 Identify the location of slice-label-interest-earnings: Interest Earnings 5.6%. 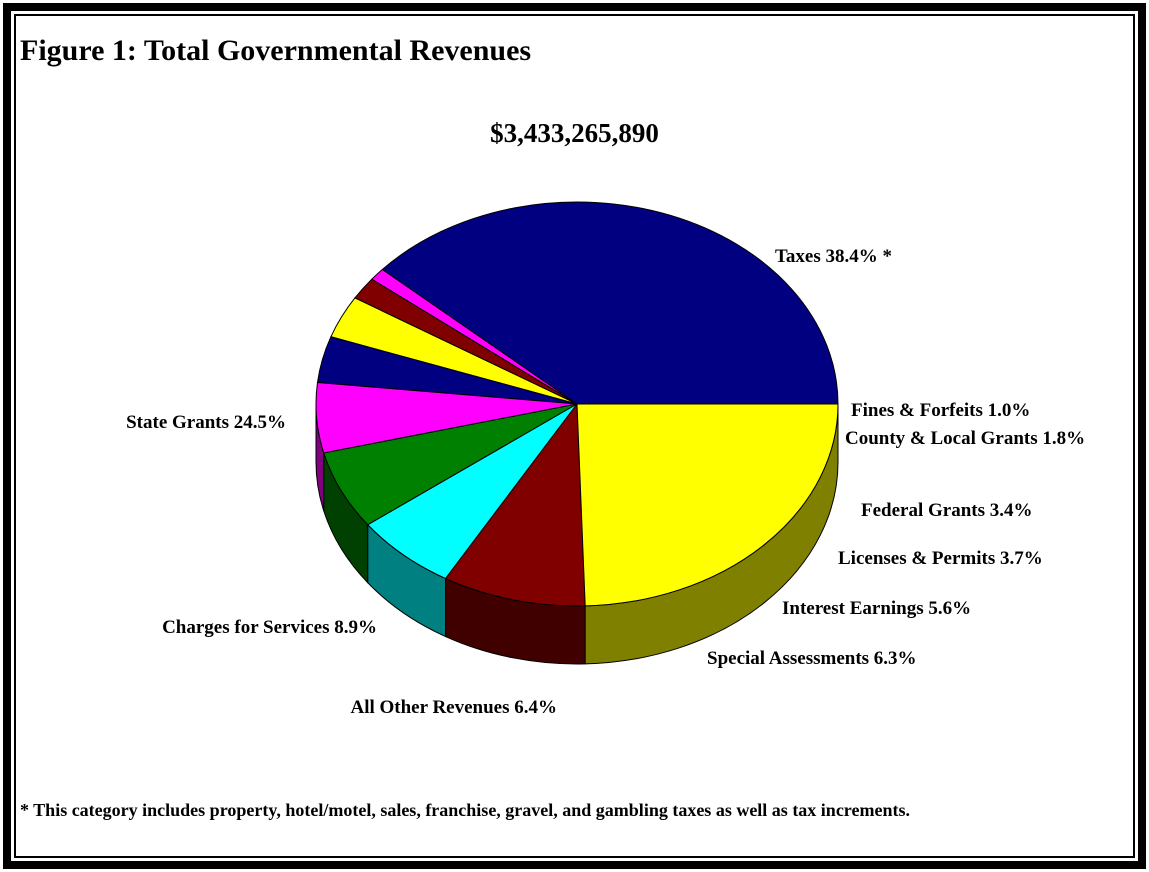
(876, 608).